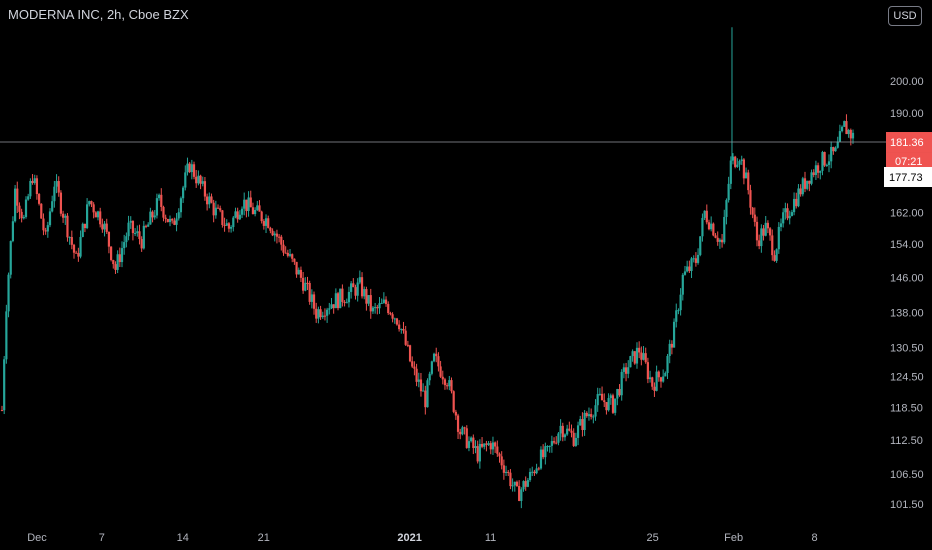 The image size is (932, 550). Describe the element at coordinates (907, 213) in the screenshot. I see `y-tick-label: 162.00` at that location.